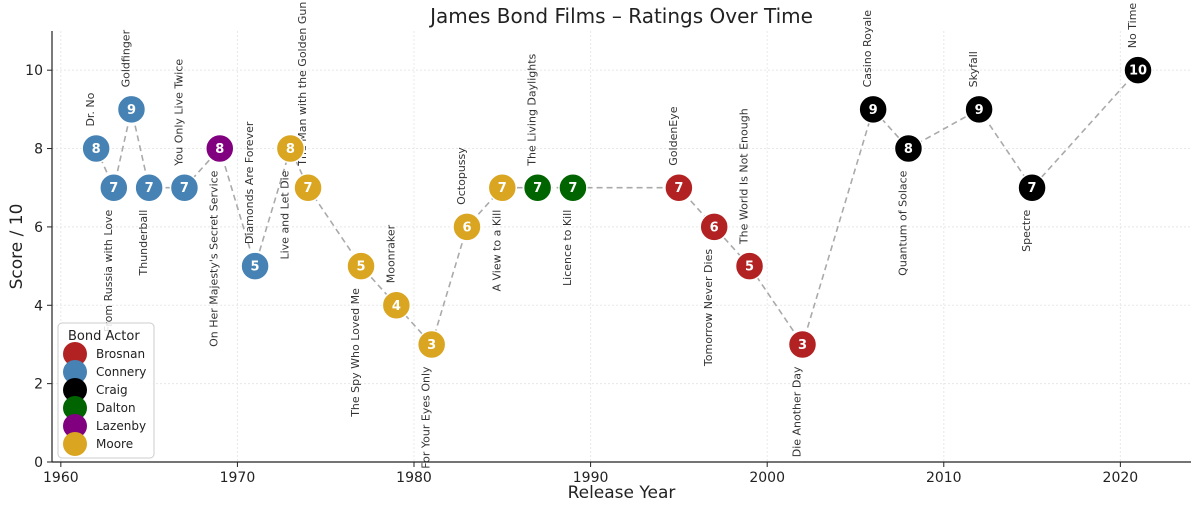 The height and width of the screenshot is (510, 1200). I want to click on film-title-label: On Her Majesty's Secret Service, so click(214, 258).